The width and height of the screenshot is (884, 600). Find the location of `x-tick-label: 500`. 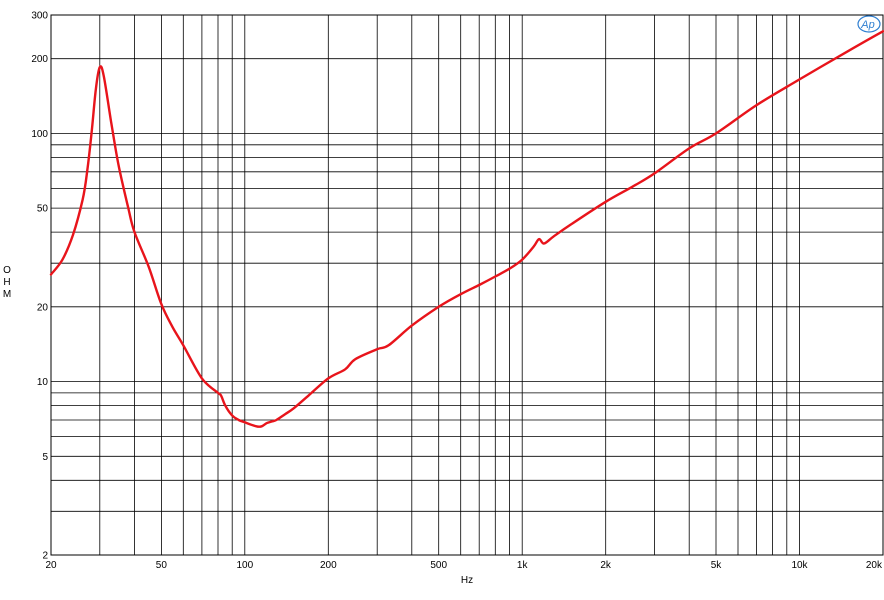

x-tick-label: 500 is located at coordinates (438, 565).